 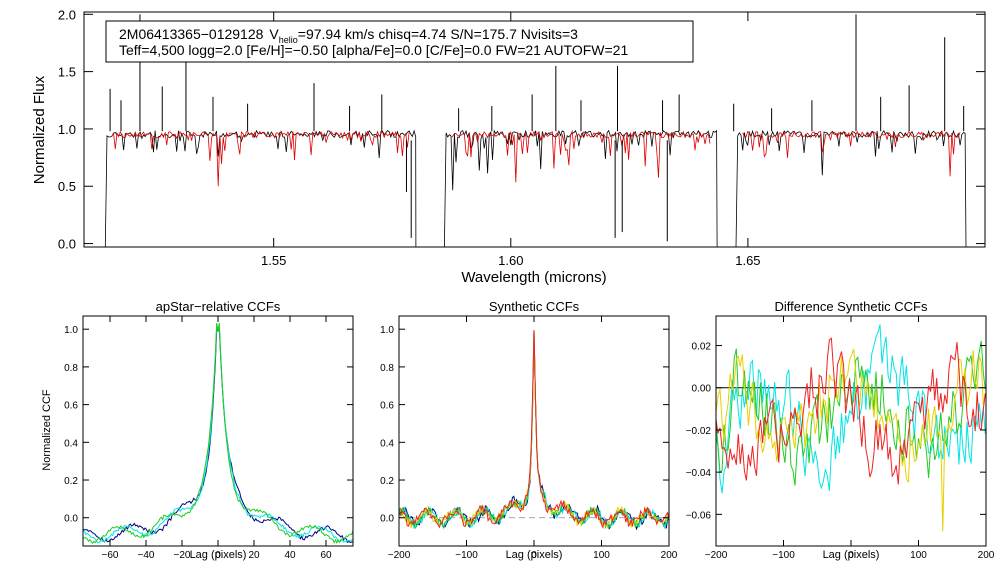 I want to click on spectrum-xlabel: Wavelength (microns), so click(x=533, y=277).